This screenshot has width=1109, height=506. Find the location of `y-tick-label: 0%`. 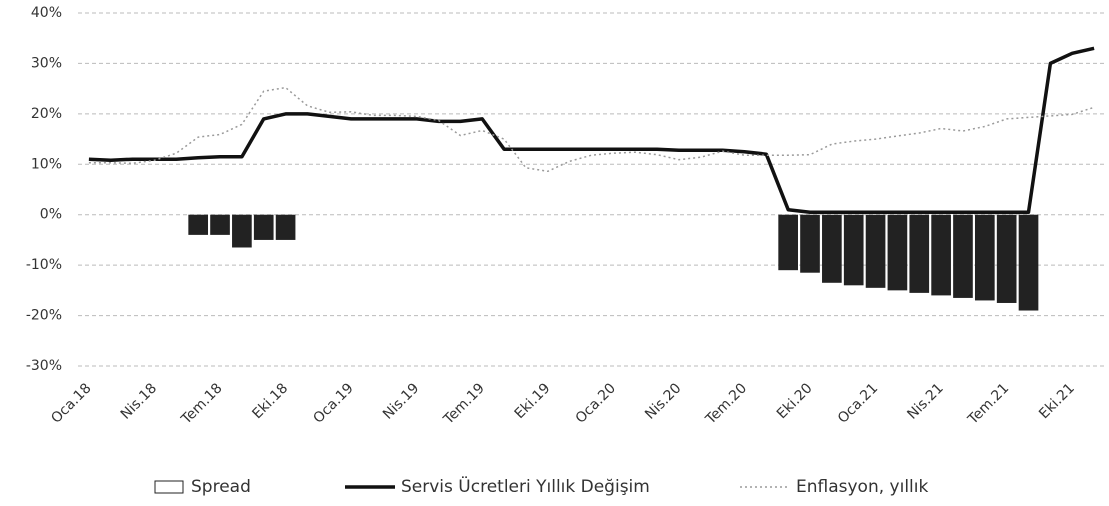

y-tick-label: 0% is located at coordinates (51, 215).